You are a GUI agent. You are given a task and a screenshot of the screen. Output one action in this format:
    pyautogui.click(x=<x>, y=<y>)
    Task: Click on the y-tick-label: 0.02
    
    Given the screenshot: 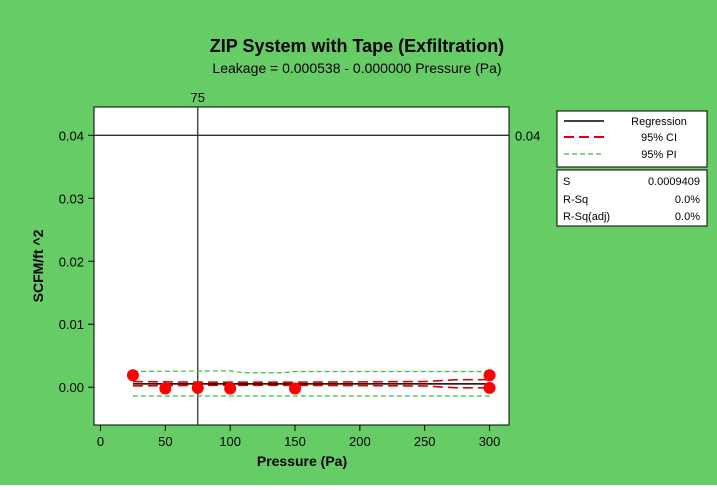 What is the action you would take?
    pyautogui.click(x=71, y=261)
    